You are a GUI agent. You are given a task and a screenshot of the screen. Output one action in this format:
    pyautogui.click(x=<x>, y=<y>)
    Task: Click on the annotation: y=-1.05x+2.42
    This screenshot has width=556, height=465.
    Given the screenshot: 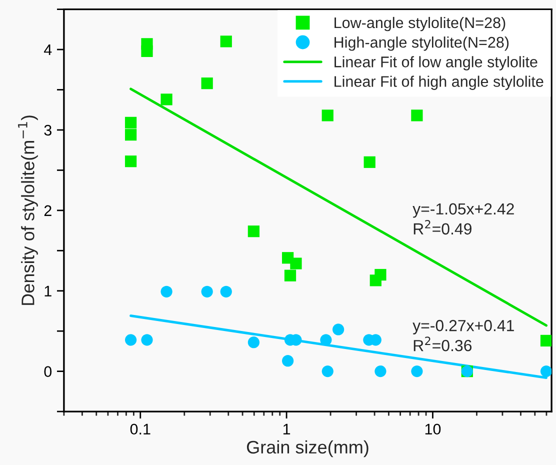 What is the action you would take?
    pyautogui.click(x=463, y=210)
    